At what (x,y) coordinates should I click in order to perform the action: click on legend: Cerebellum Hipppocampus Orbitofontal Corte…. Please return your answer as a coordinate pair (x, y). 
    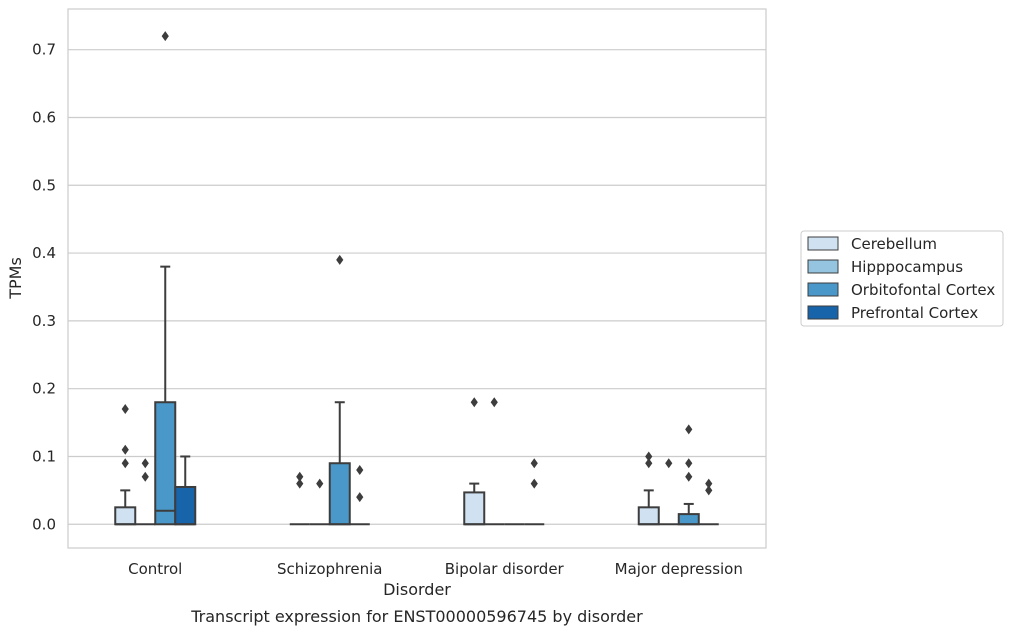
    Looking at the image, I should click on (902, 278).